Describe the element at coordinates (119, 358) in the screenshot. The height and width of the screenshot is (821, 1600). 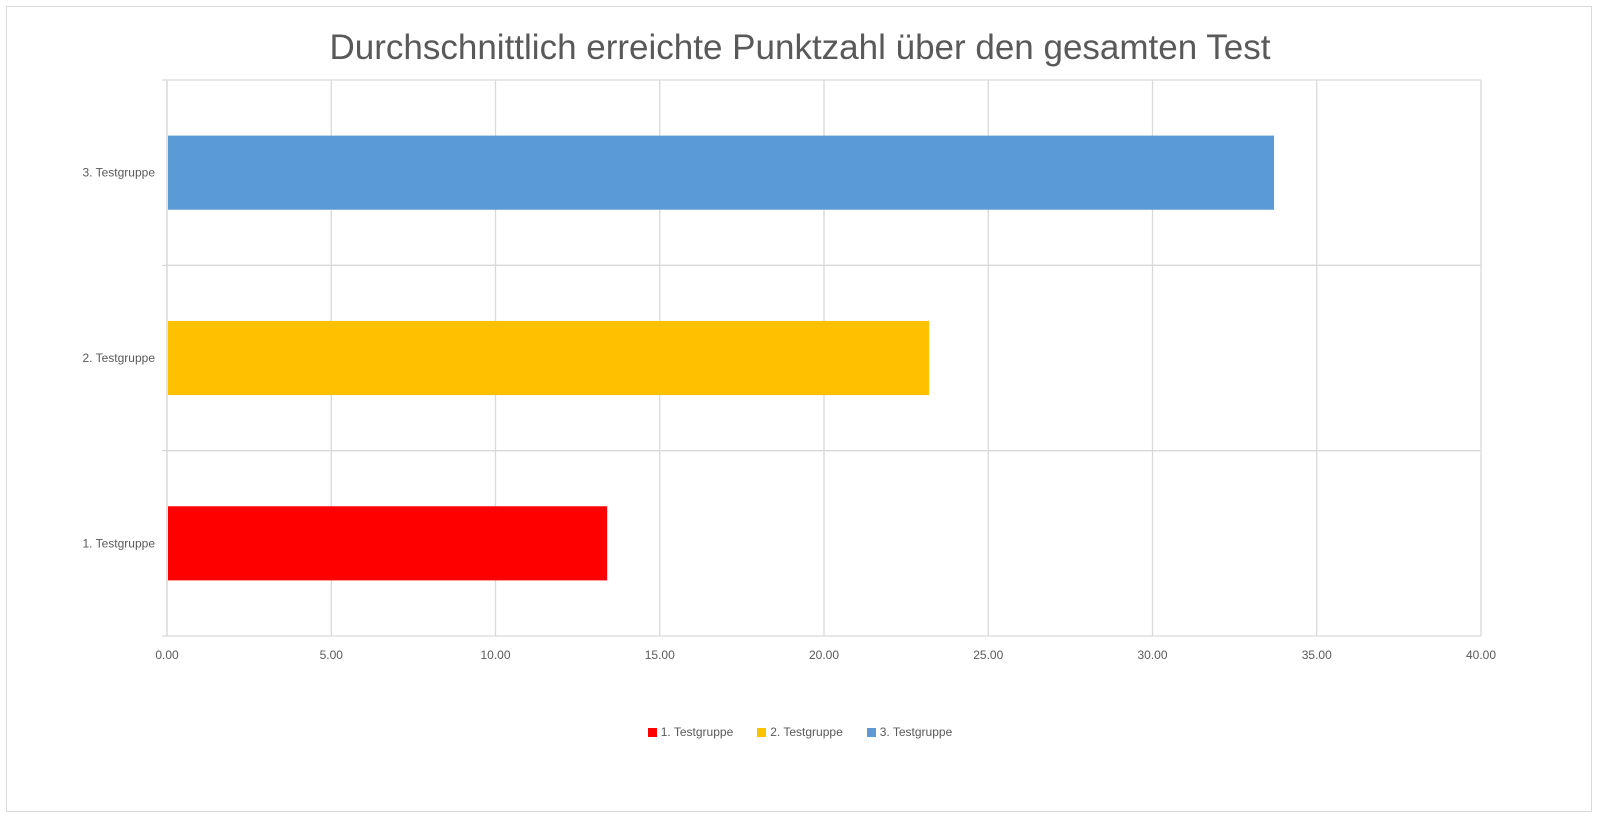
I see `y-tick-label-2: 2. Testgruppe` at that location.